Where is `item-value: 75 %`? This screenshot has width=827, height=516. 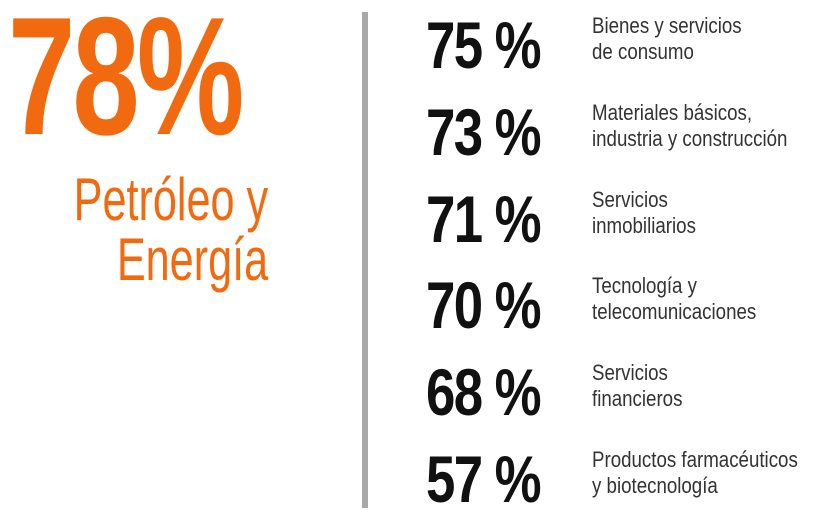
item-value: 75 % is located at coordinates (484, 45).